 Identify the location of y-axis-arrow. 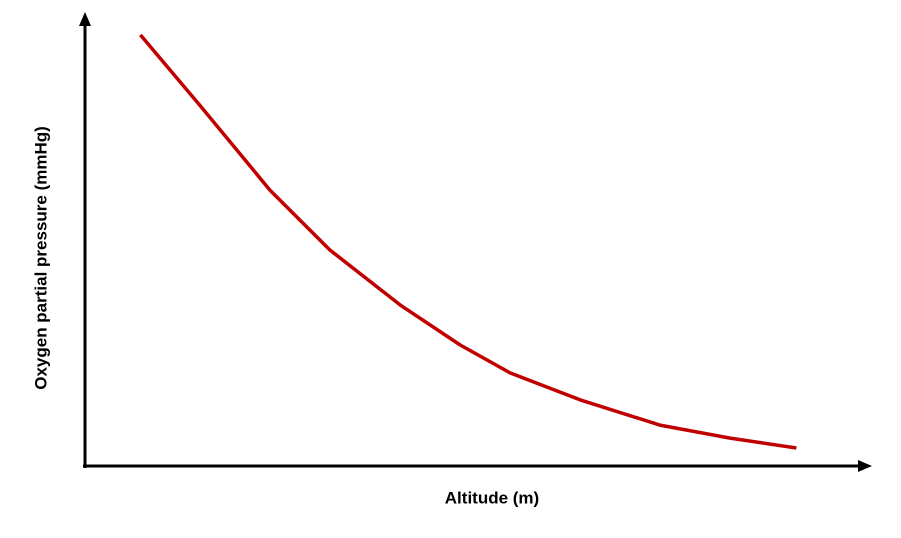
(85, 19).